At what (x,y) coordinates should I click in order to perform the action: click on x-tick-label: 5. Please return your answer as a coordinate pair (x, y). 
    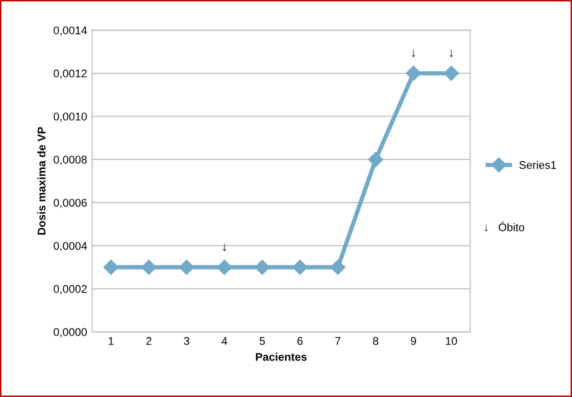
    Looking at the image, I should click on (262, 341).